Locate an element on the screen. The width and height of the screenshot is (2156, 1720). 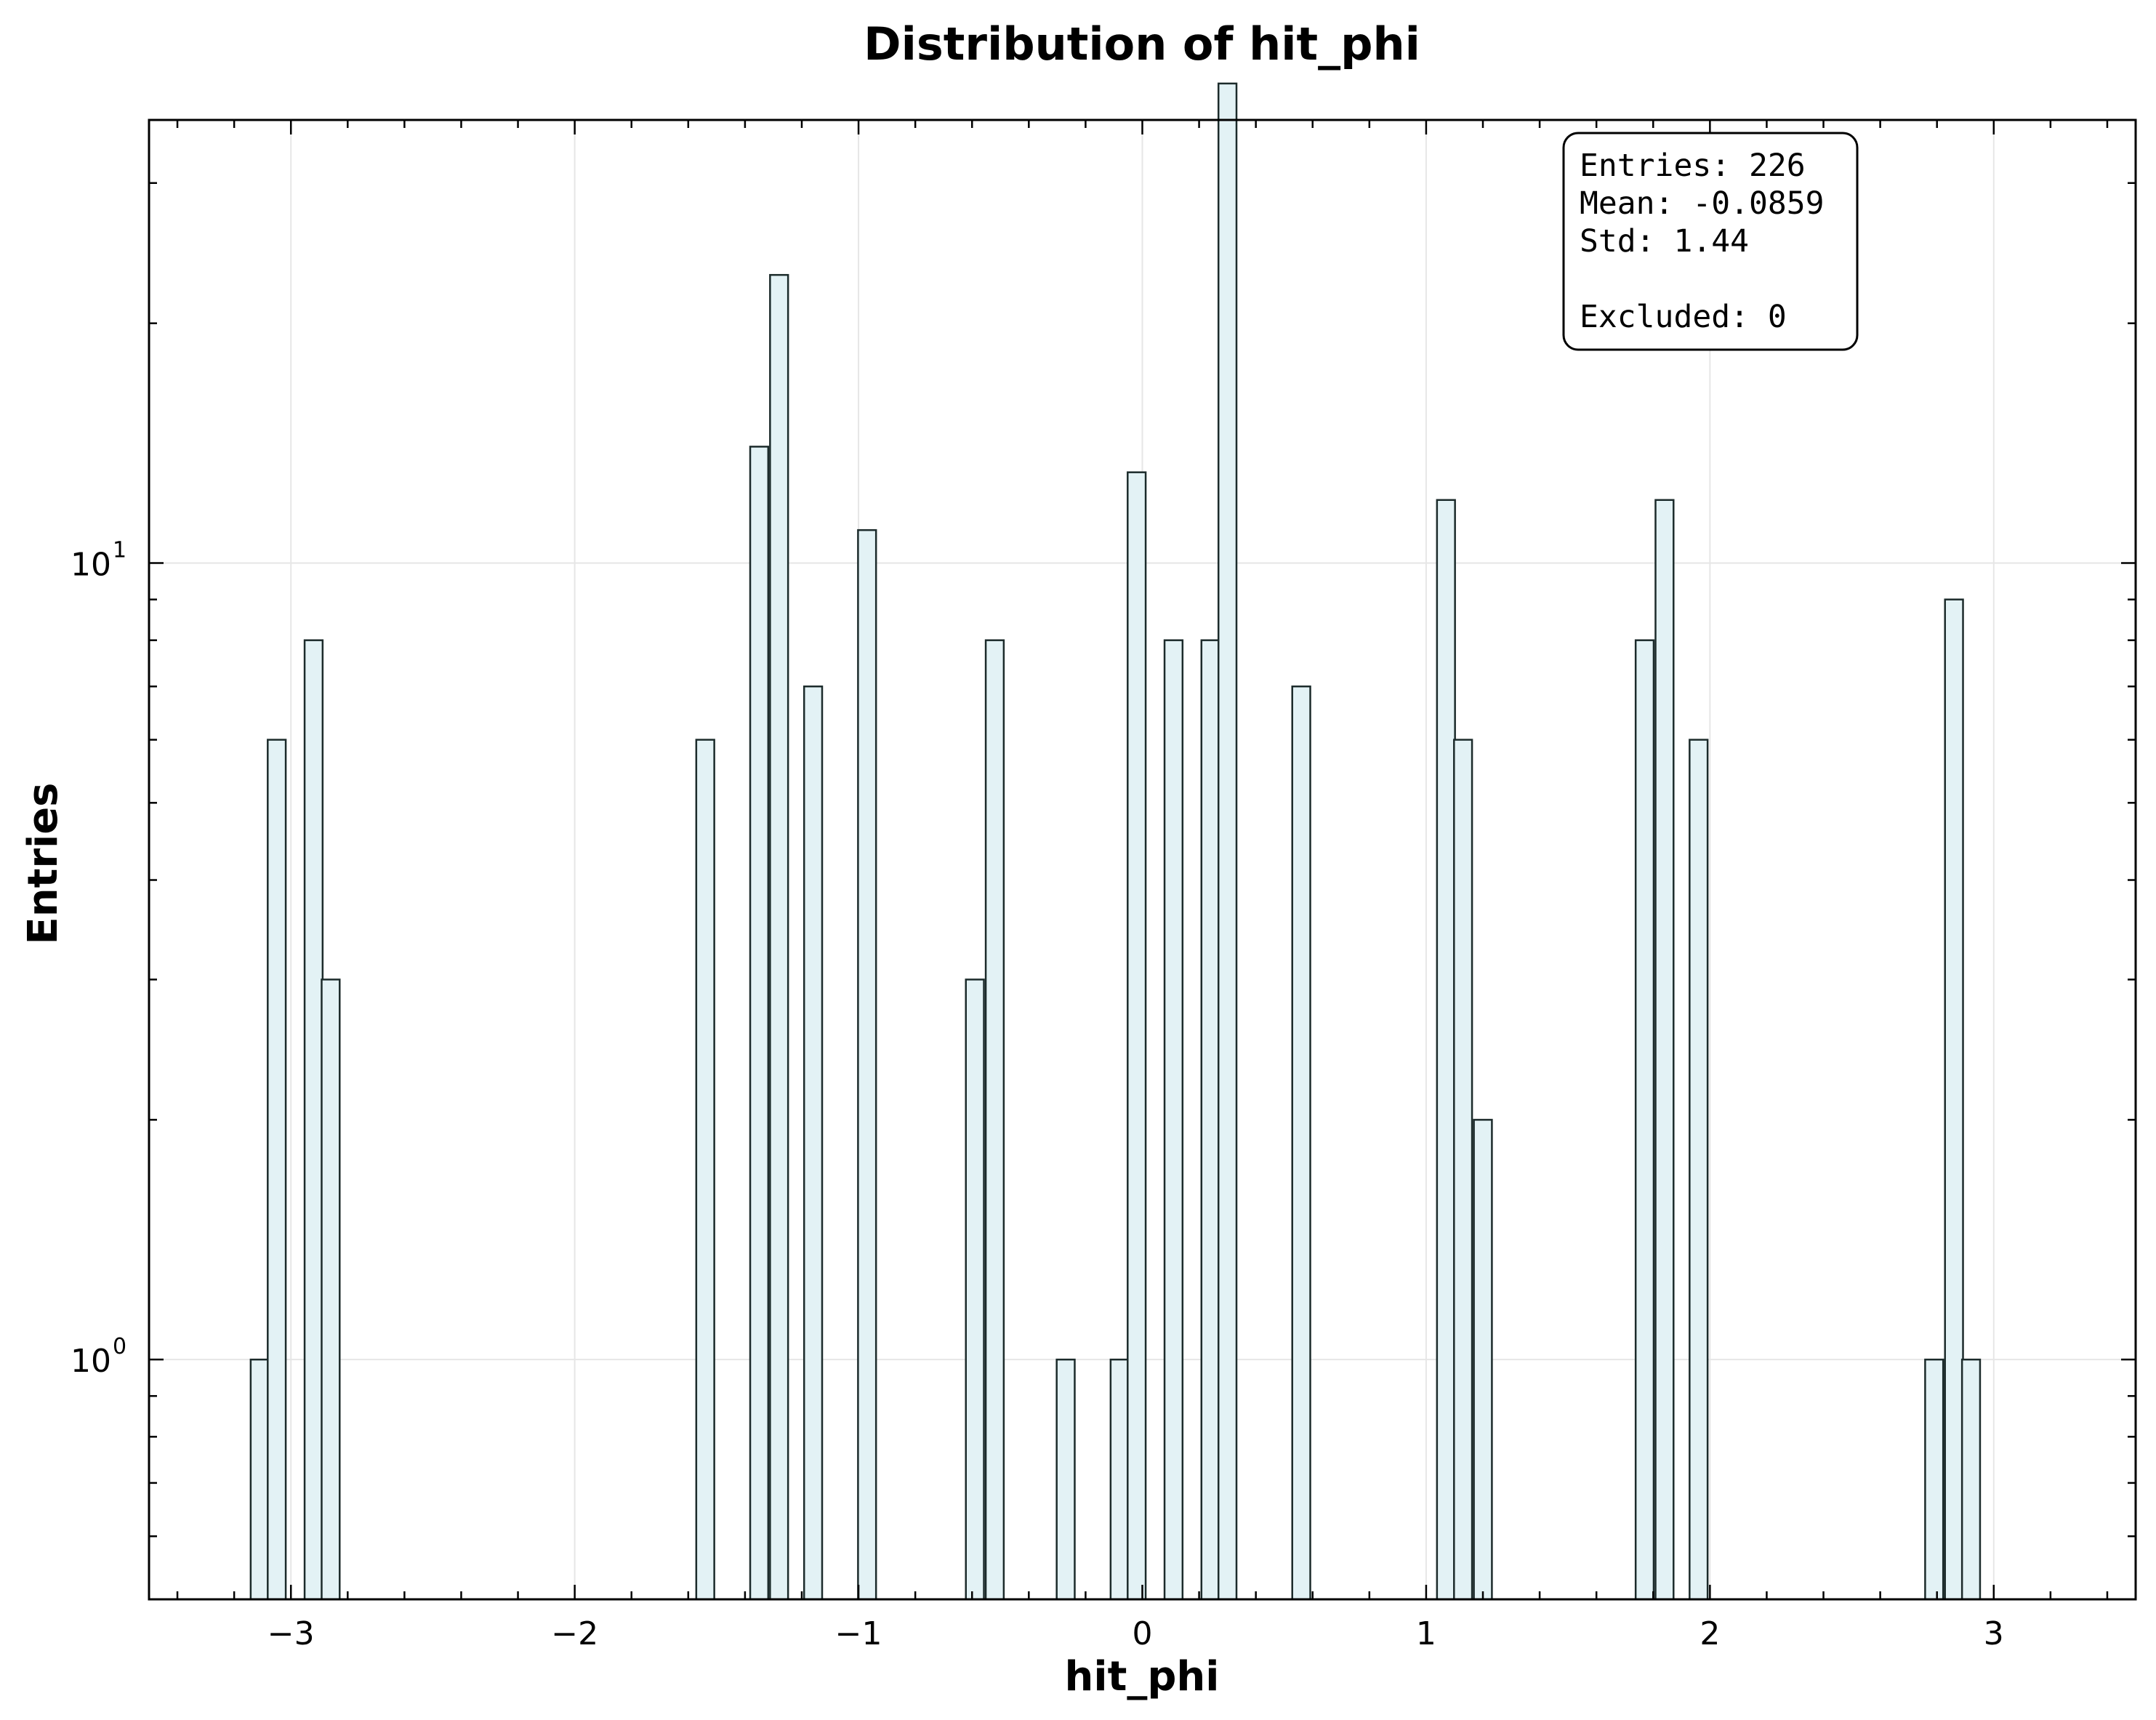
y-tick-exponent: 1 is located at coordinates (119, 550).